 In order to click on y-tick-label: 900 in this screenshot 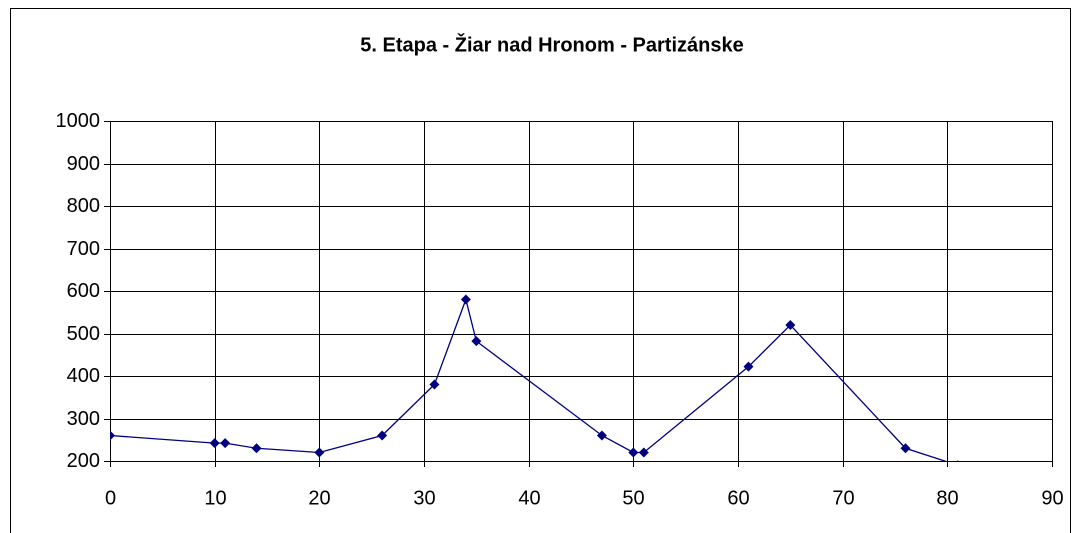, I will do `click(83, 164)`.